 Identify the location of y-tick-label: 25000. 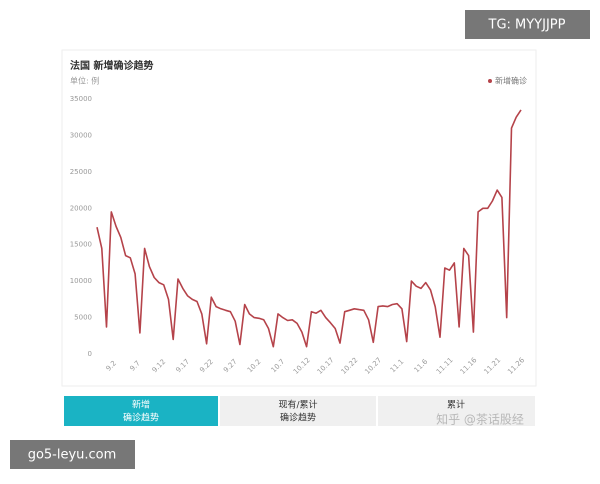
(81, 172).